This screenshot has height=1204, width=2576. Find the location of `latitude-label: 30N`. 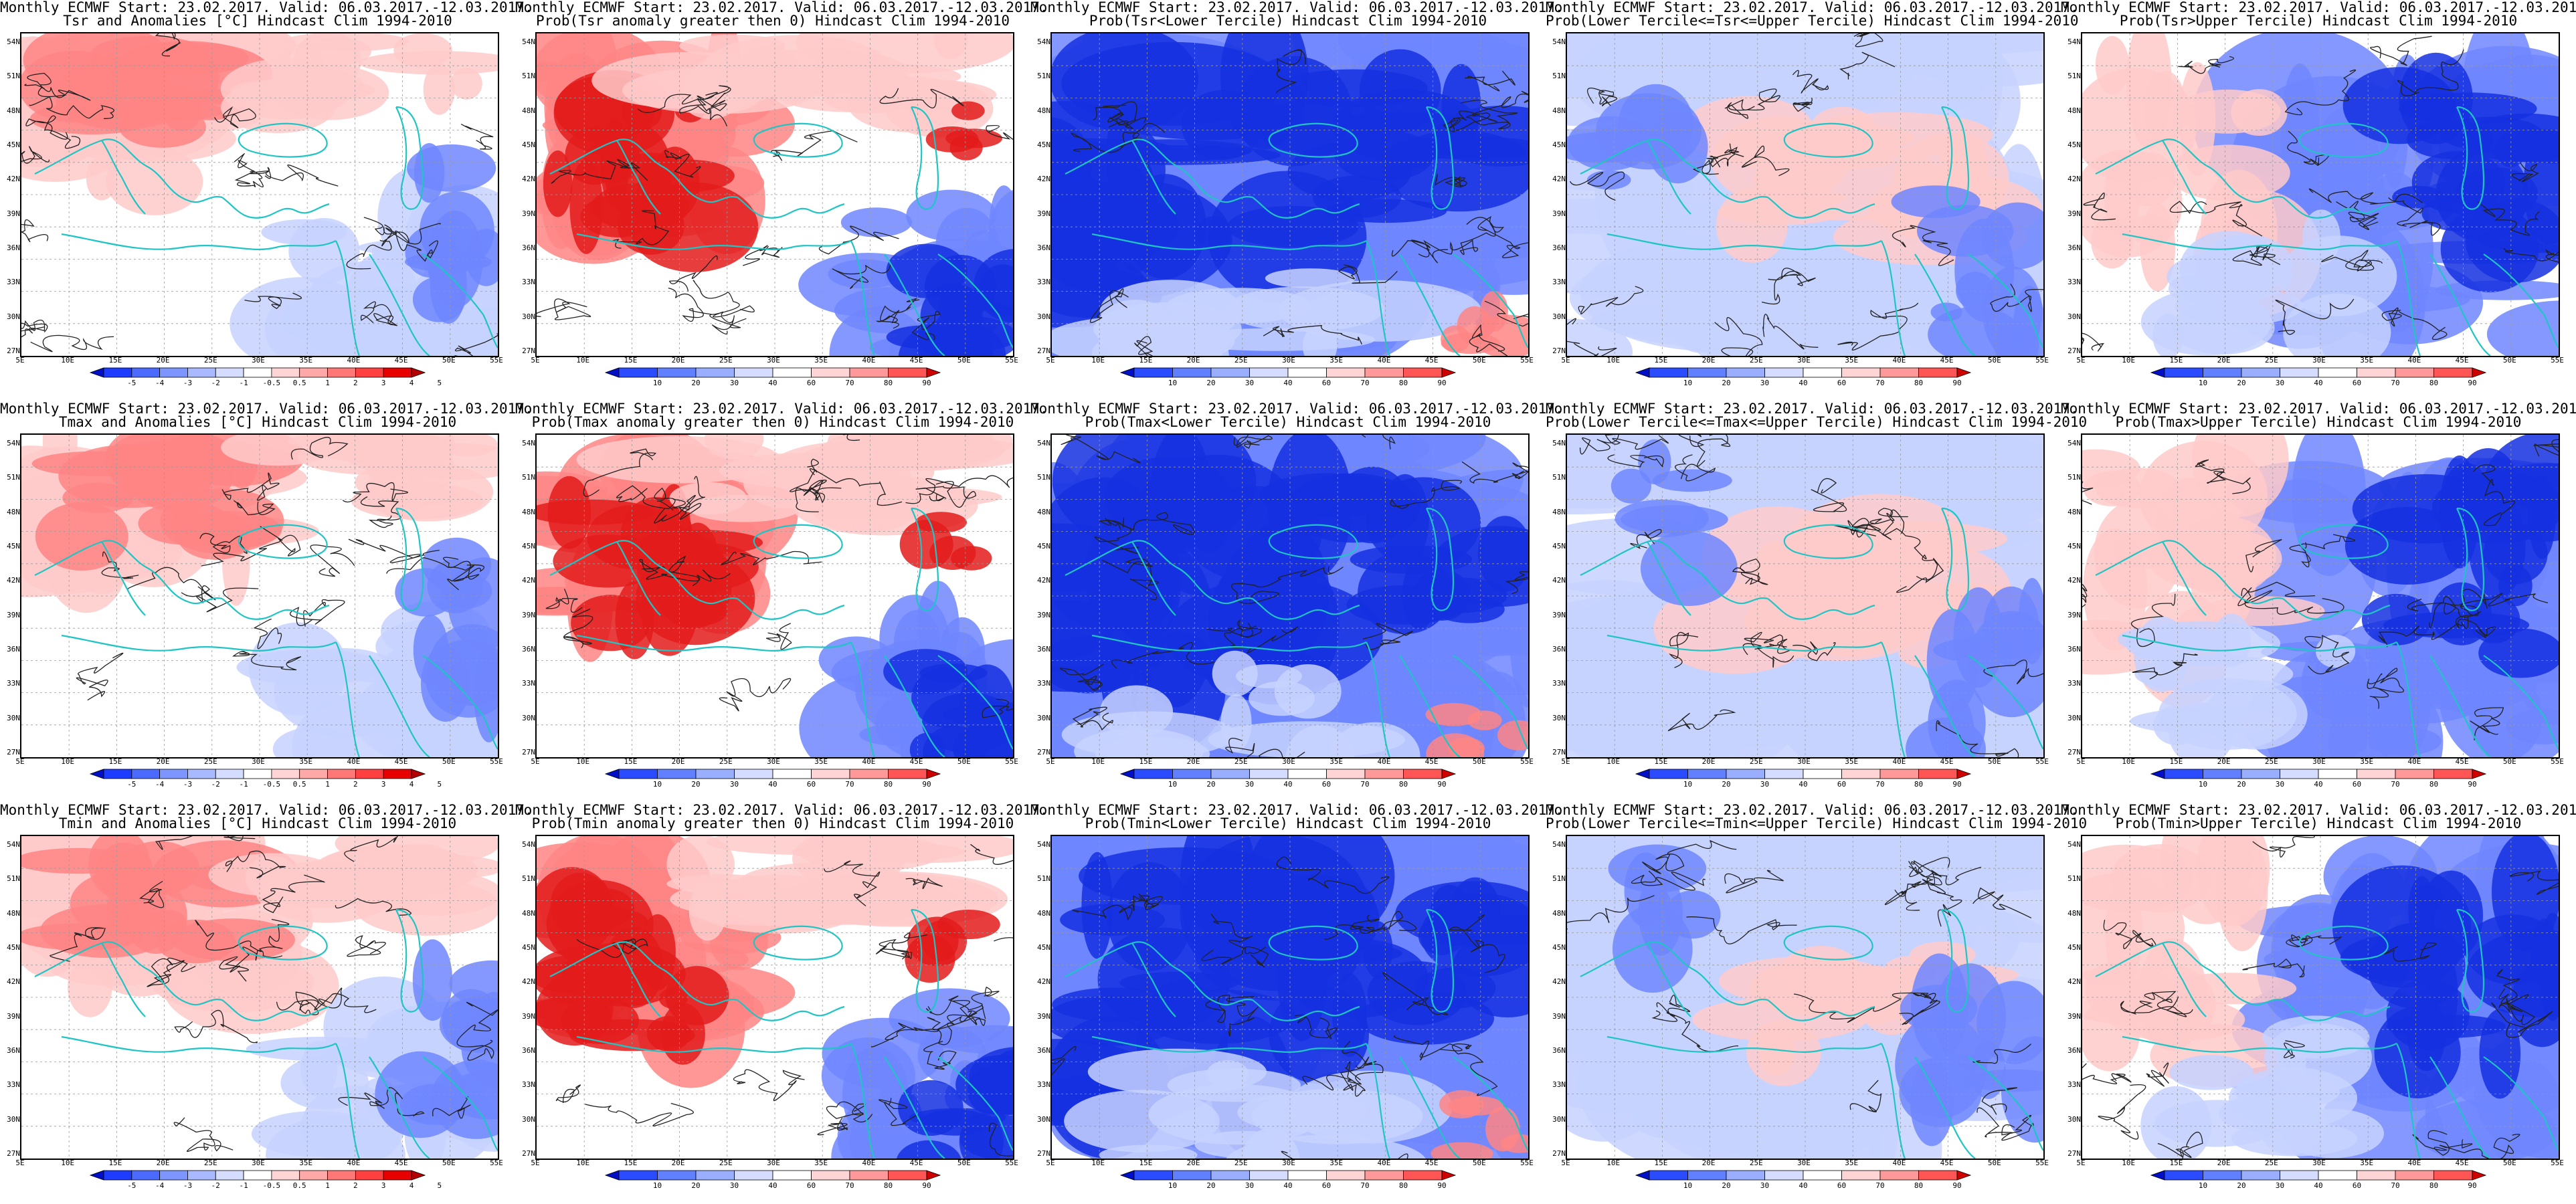

latitude-label: 30N is located at coordinates (528, 1119).